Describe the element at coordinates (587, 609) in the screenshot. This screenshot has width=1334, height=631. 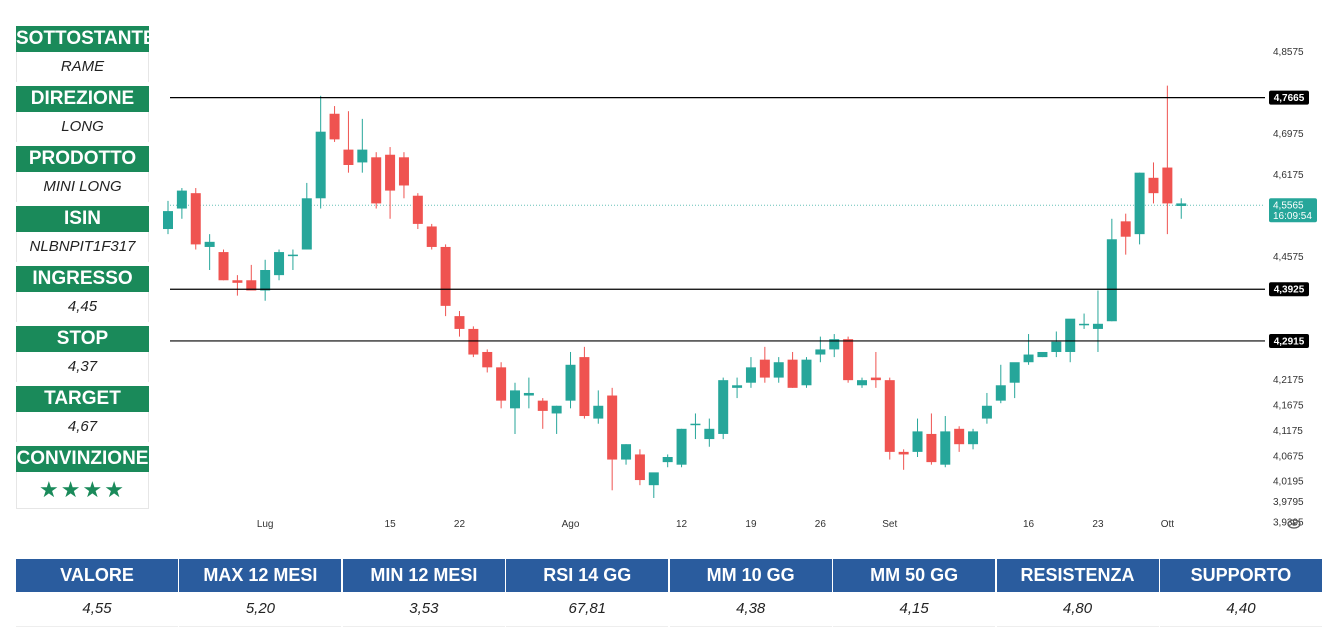
I see `value-rsi-14-gg: 67,81` at that location.